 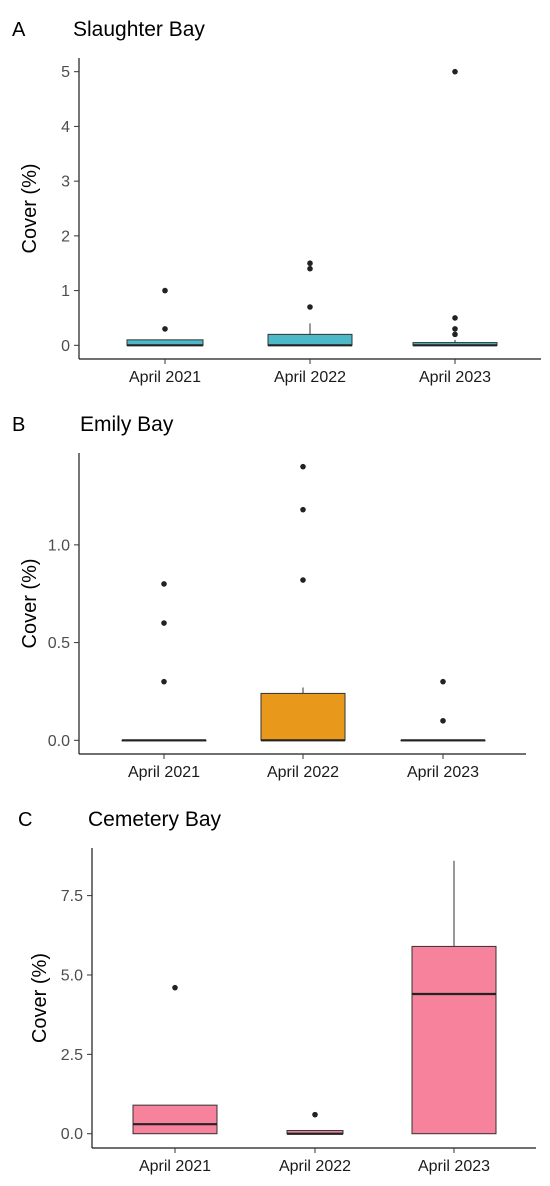 I want to click on panel-letter: B, so click(x=18, y=425).